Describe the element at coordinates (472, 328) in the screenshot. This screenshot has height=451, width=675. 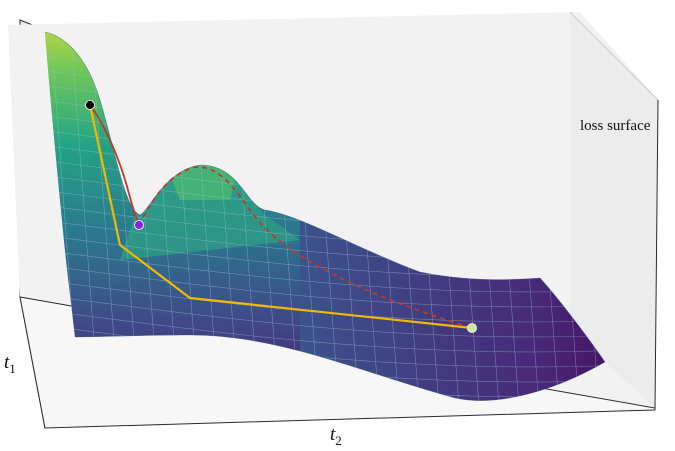
I see `end-point` at that location.